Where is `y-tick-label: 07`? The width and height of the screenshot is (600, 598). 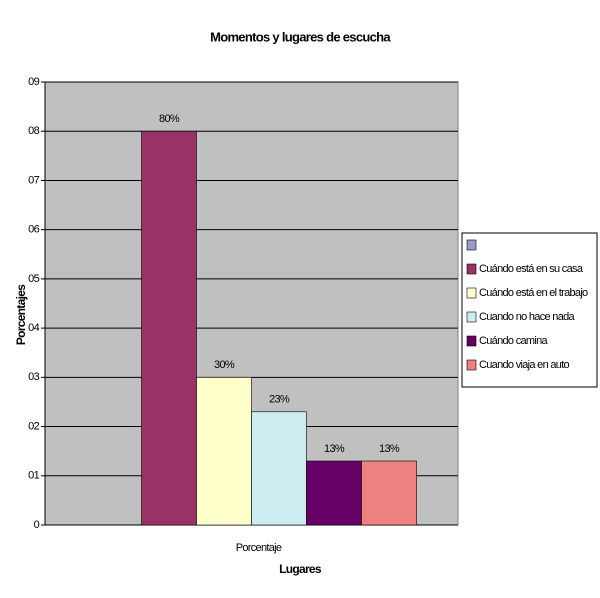
y-tick-label: 07 is located at coordinates (33, 180).